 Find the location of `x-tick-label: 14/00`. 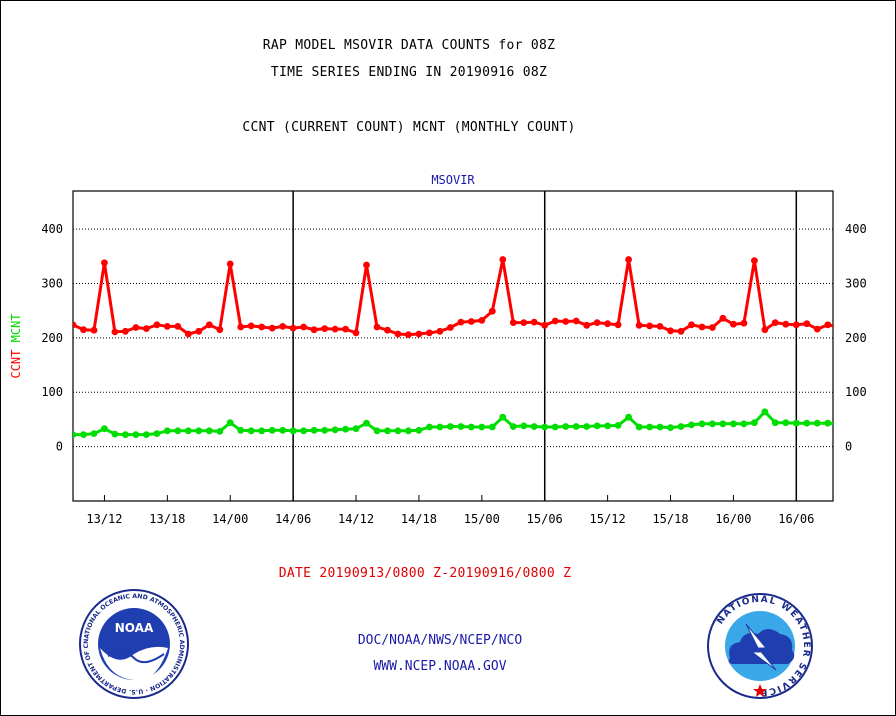

x-tick-label: 14/00 is located at coordinates (230, 519).